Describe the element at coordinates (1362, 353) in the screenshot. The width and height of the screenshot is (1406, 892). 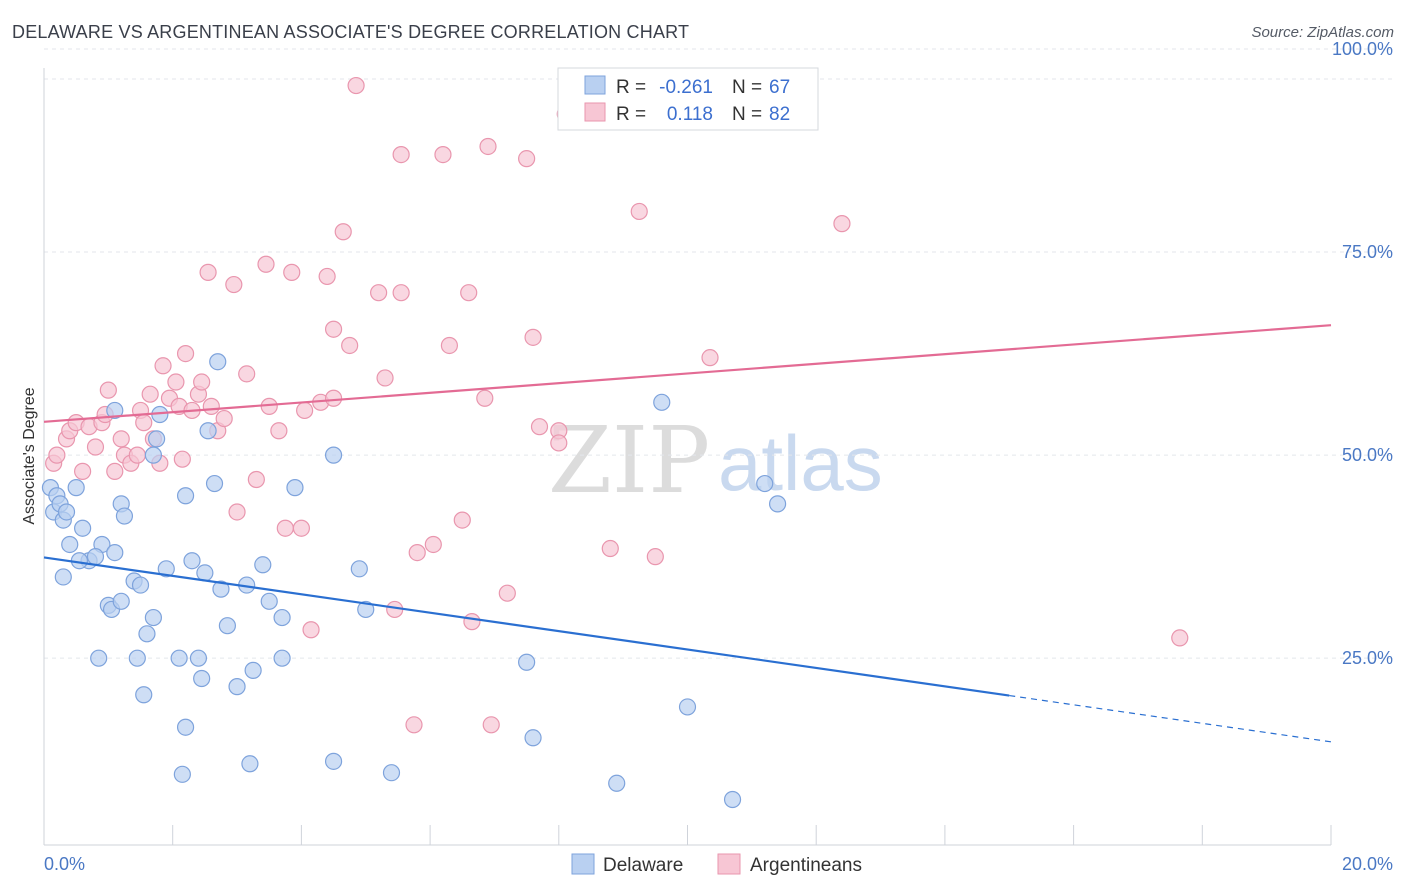
I see `y-tick-labels: 25.0% 50.0% 75.0% 100.0%` at that location.